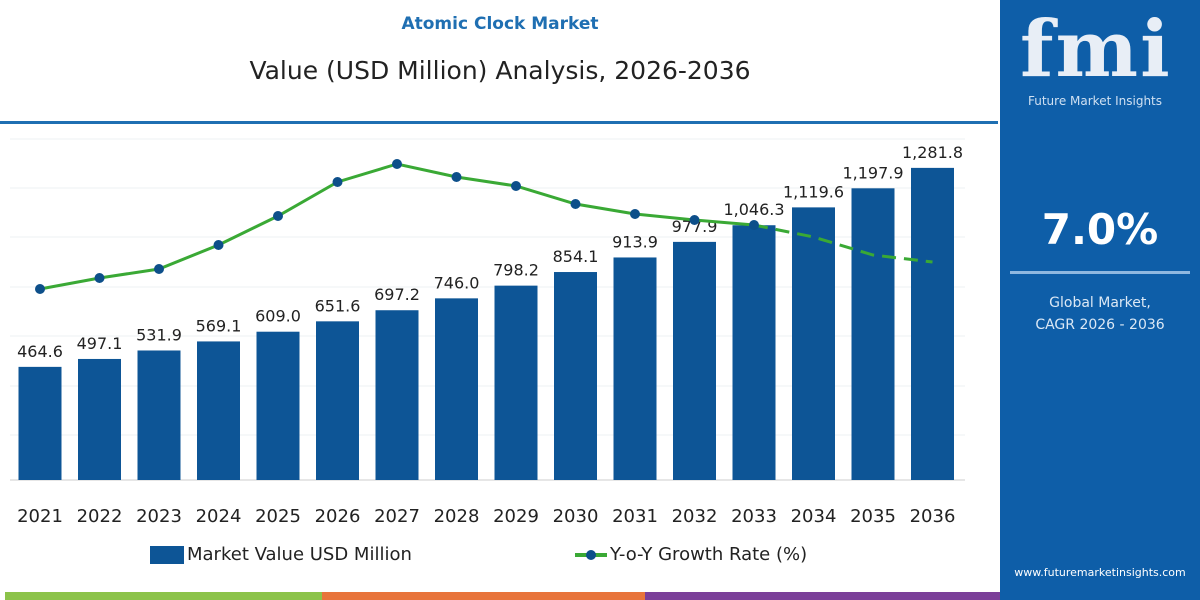 This screenshot has height=600, width=1200. Describe the element at coordinates (873, 516) in the screenshot. I see `x-tick-2035: 2035` at that location.